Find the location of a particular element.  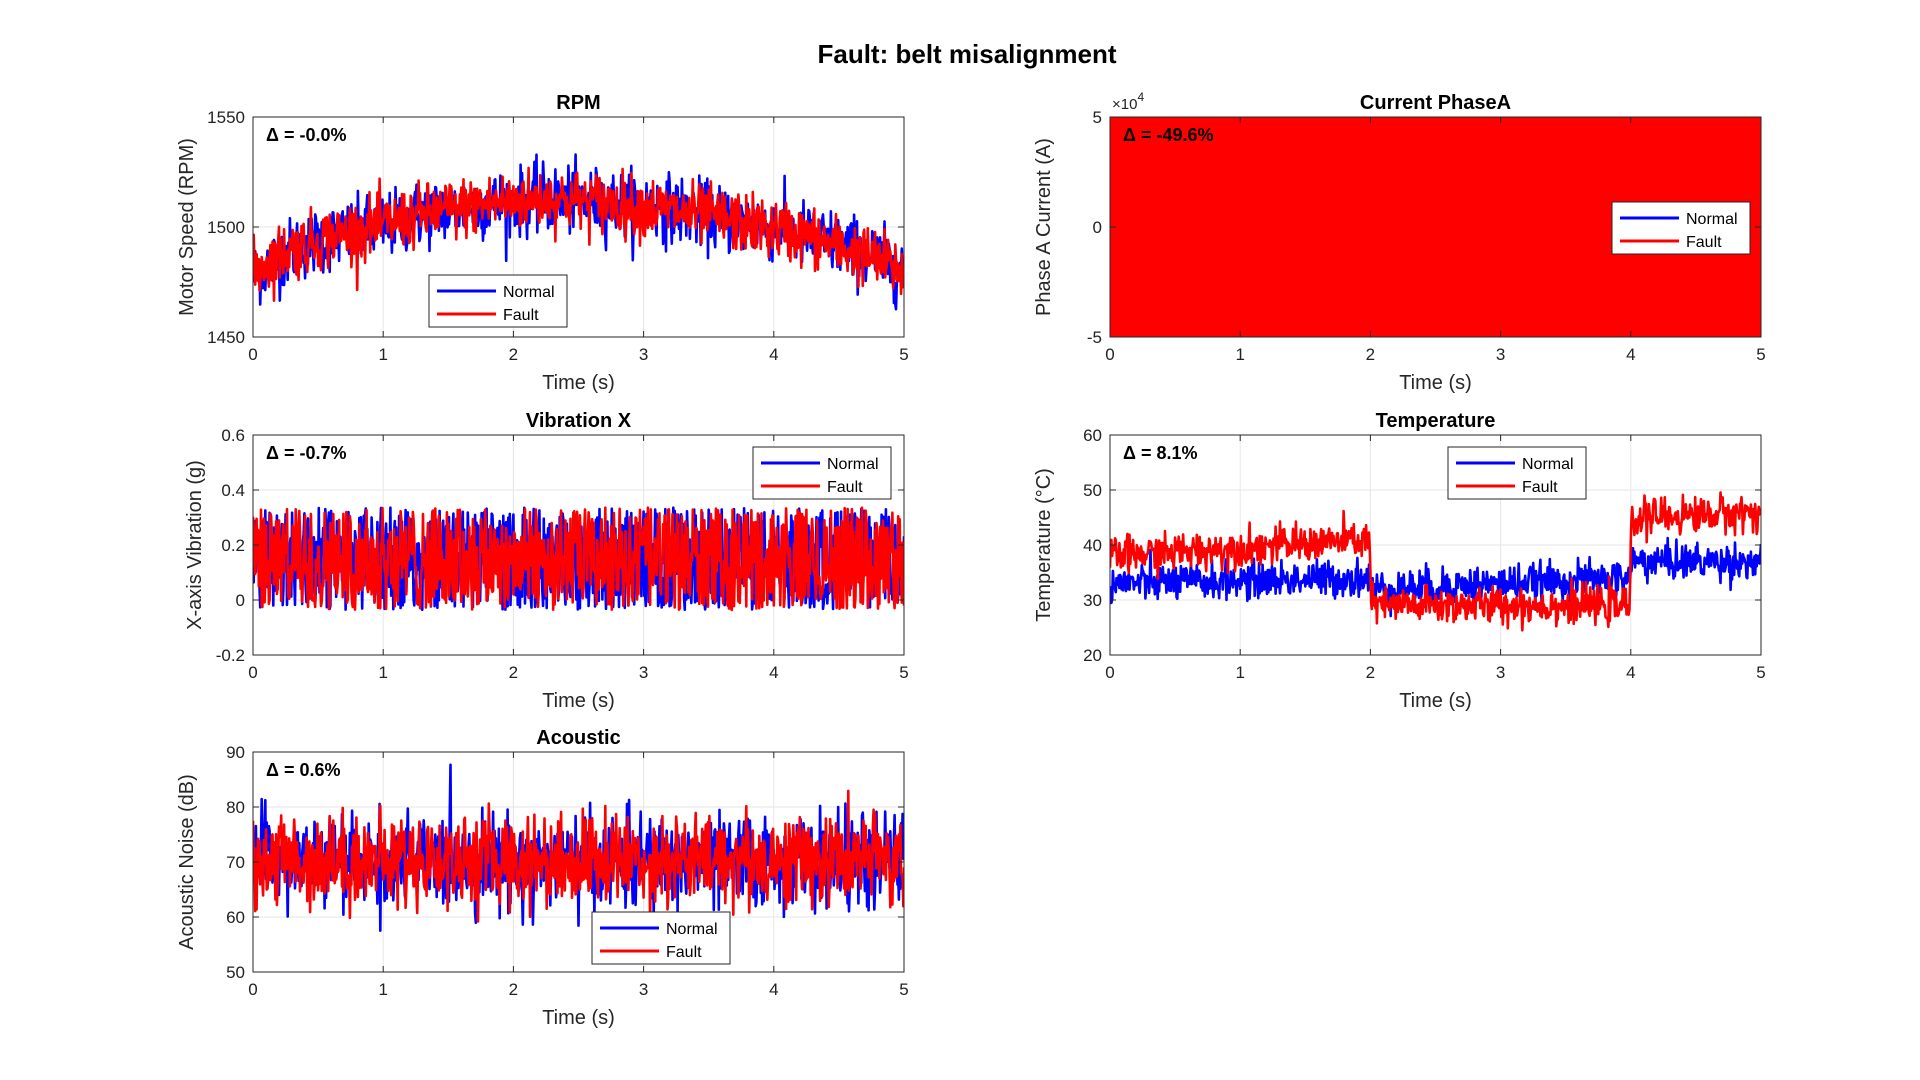

axes-title: RPM is located at coordinates (578, 103).